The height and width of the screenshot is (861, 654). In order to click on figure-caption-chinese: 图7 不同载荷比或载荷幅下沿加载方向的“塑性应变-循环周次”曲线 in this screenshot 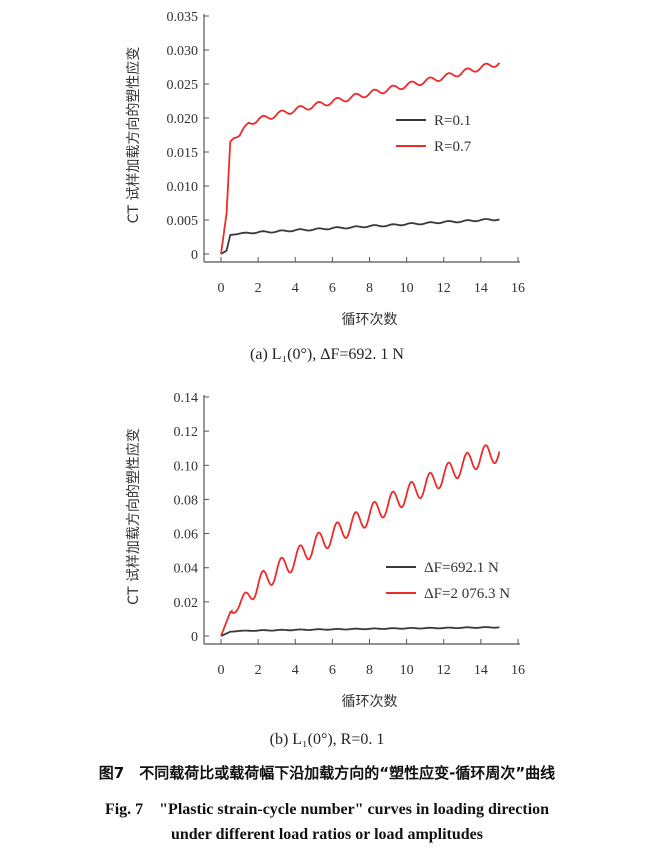, I will do `click(327, 773)`.